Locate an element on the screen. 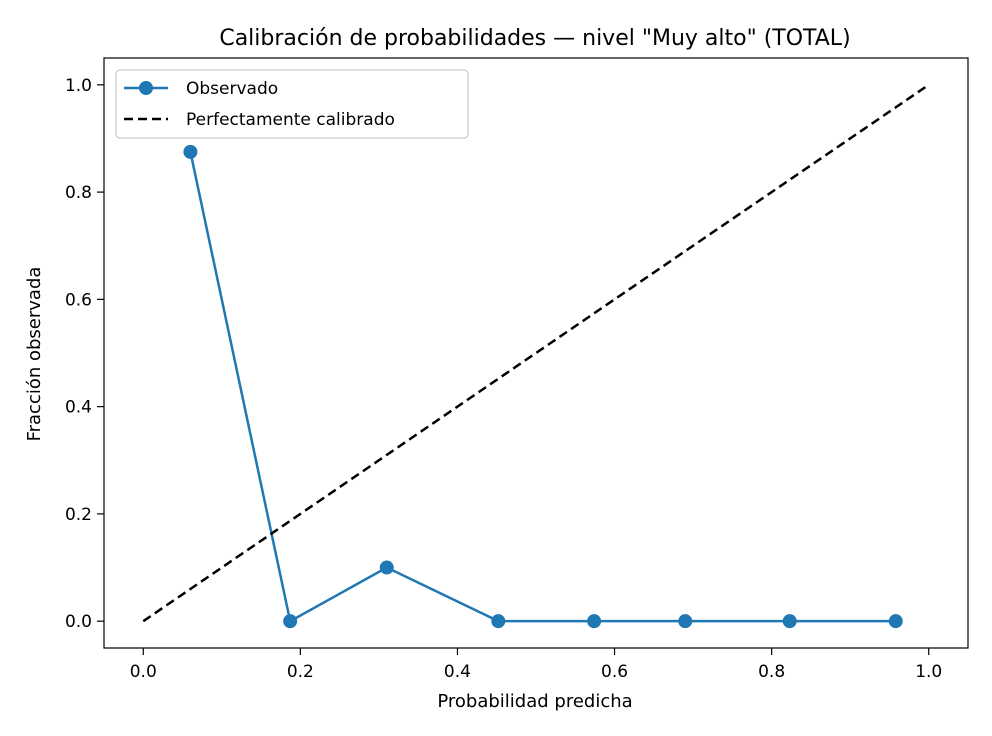 Image resolution: width=992 pixels, height=736 pixels. y-tick-label: 0.4 is located at coordinates (78, 408).